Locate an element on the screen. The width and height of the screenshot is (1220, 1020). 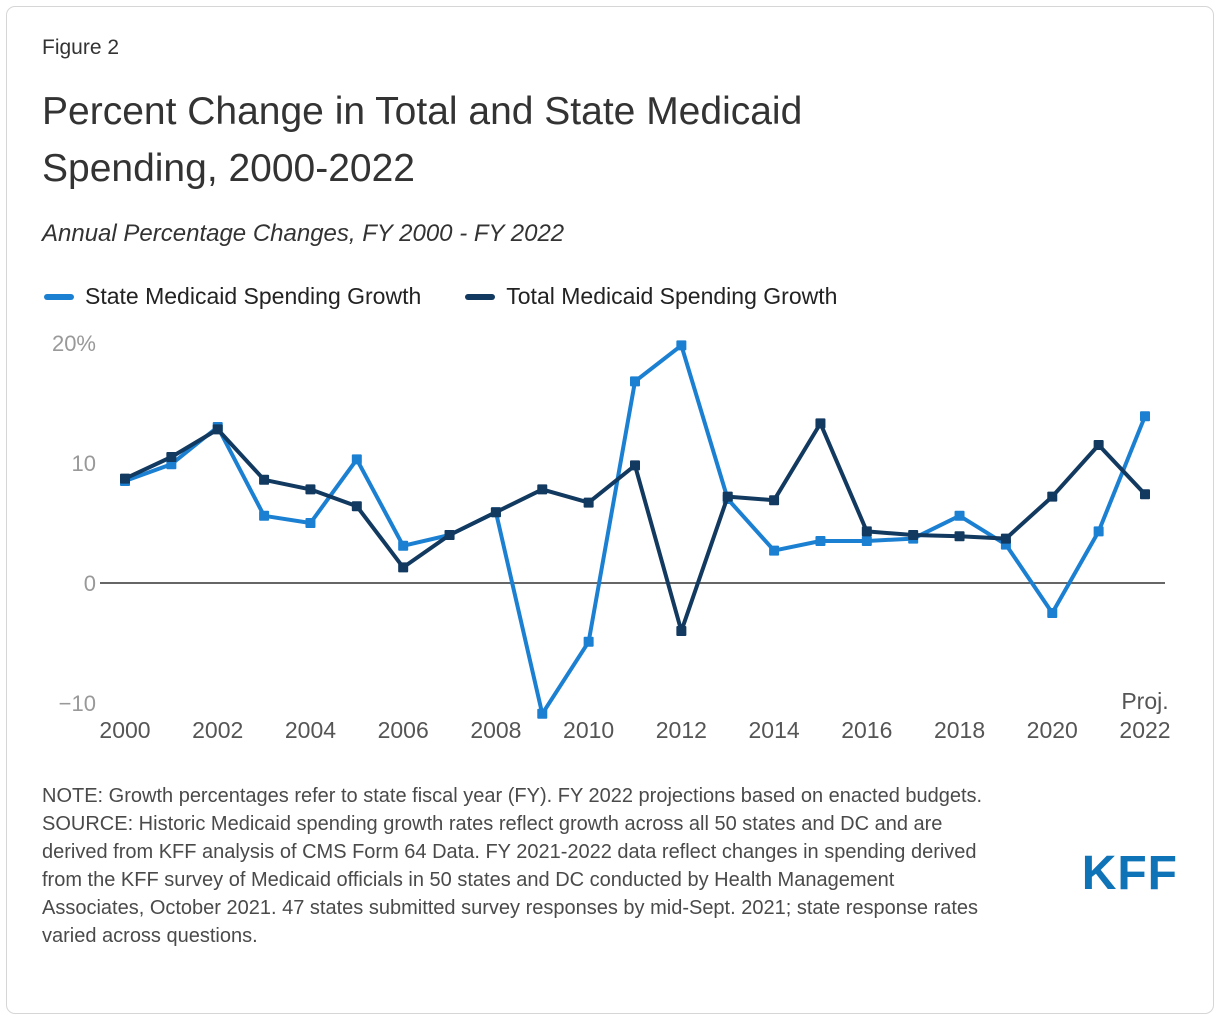
legend-label-state: State Medicaid Spending Growth is located at coordinates (253, 296).